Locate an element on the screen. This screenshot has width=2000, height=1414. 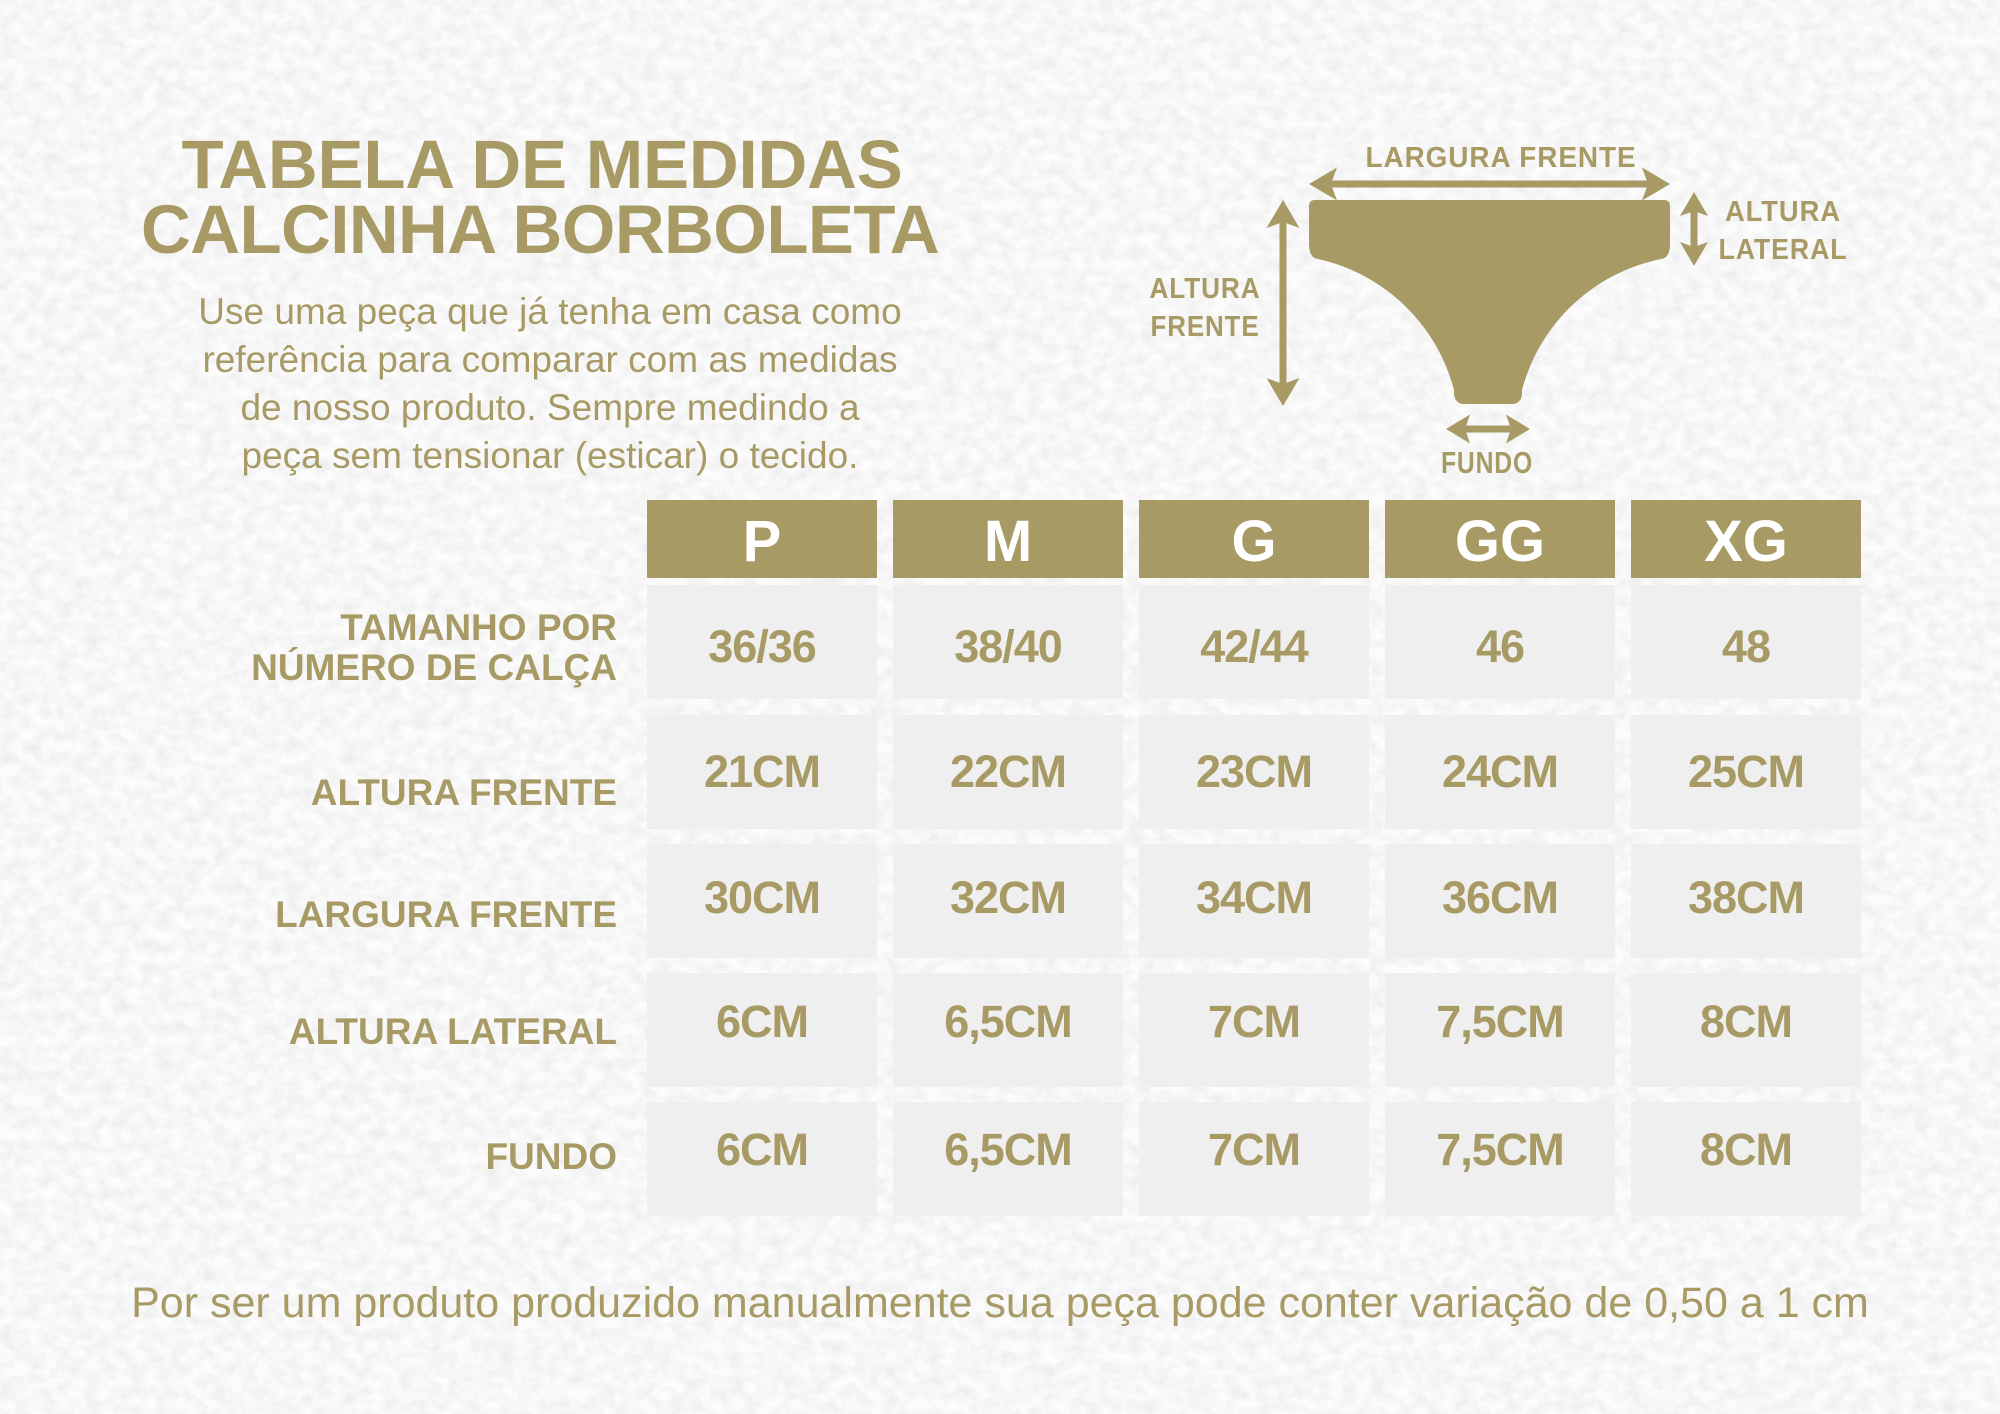
svg-text: FRENTE is located at coordinates (1205, 327).